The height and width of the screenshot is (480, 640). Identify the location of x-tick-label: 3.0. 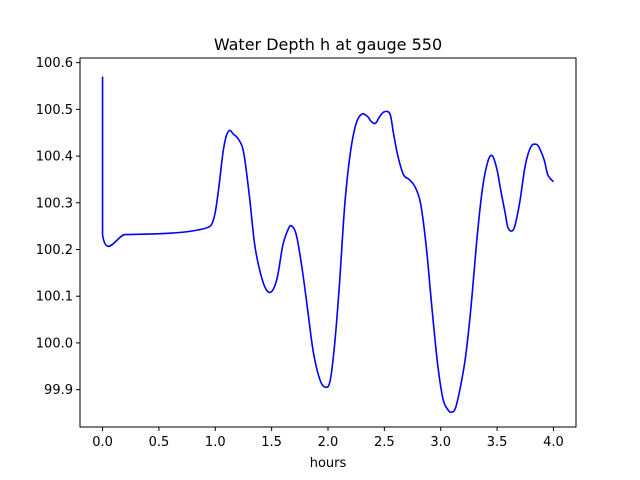
(440, 442).